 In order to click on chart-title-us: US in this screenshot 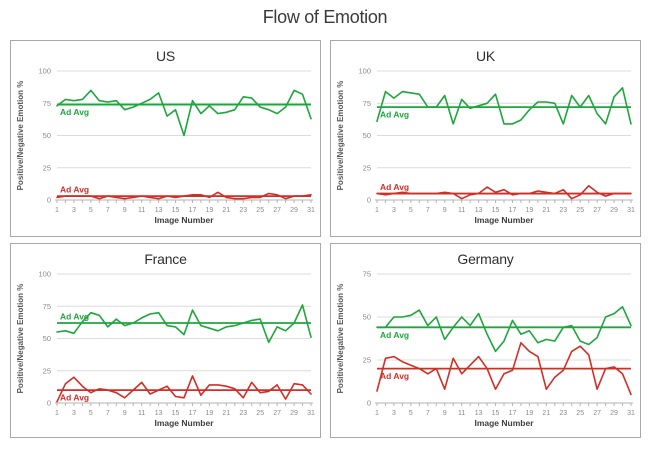, I will do `click(165, 56)`.